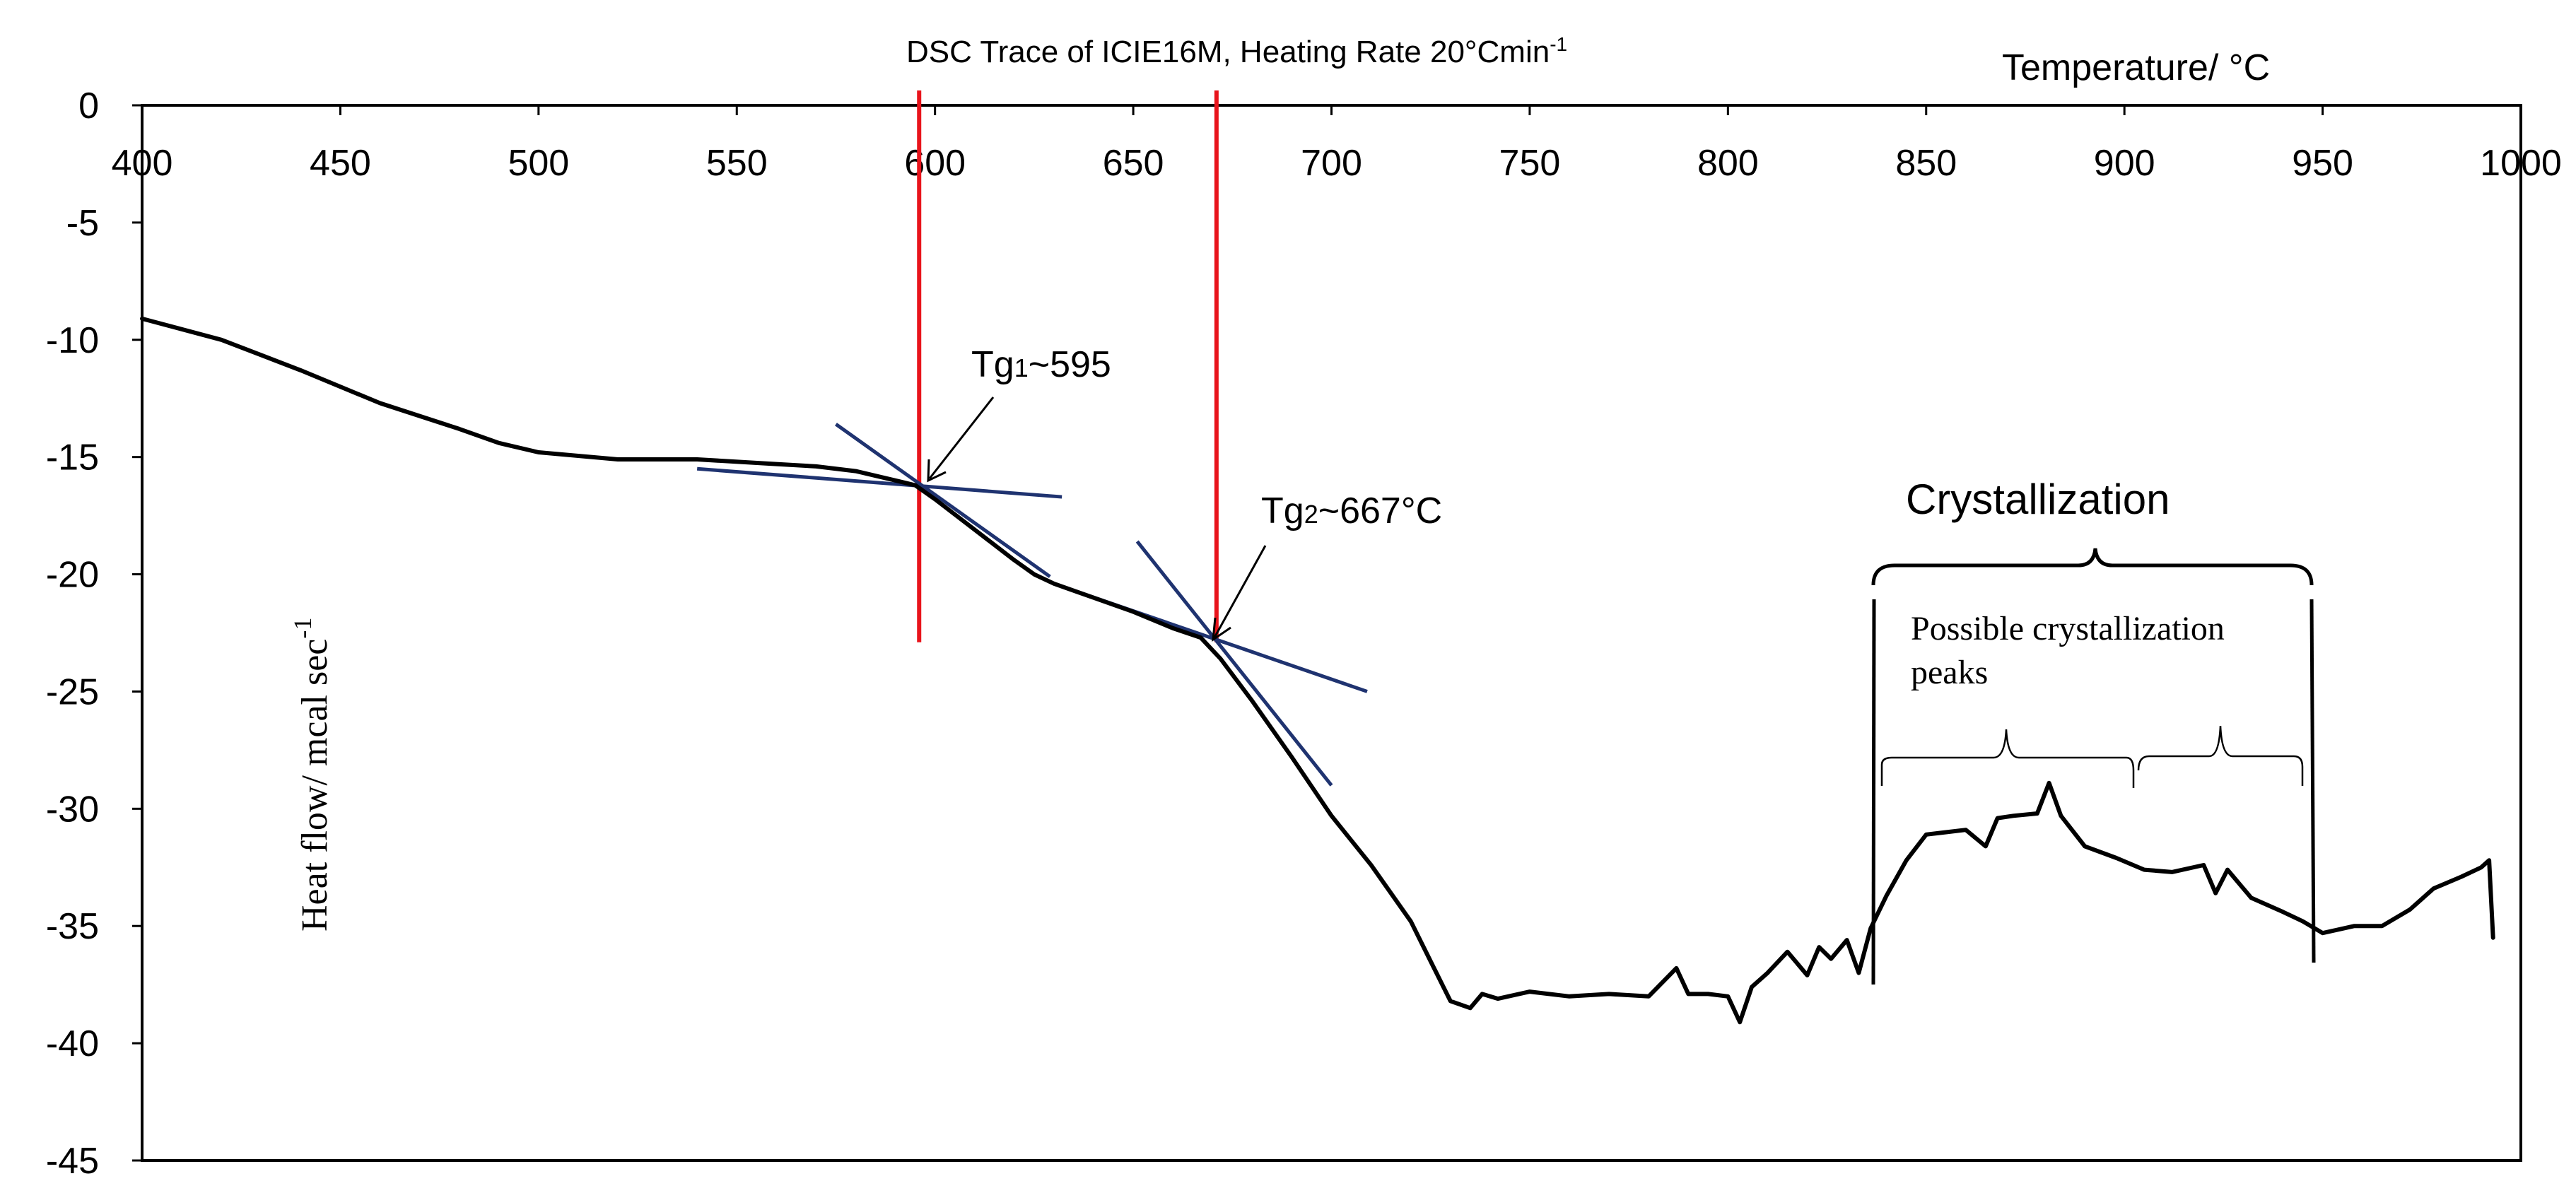  What do you see at coordinates (340, 163) in the screenshot?
I see `x-tick-label: 450` at bounding box center [340, 163].